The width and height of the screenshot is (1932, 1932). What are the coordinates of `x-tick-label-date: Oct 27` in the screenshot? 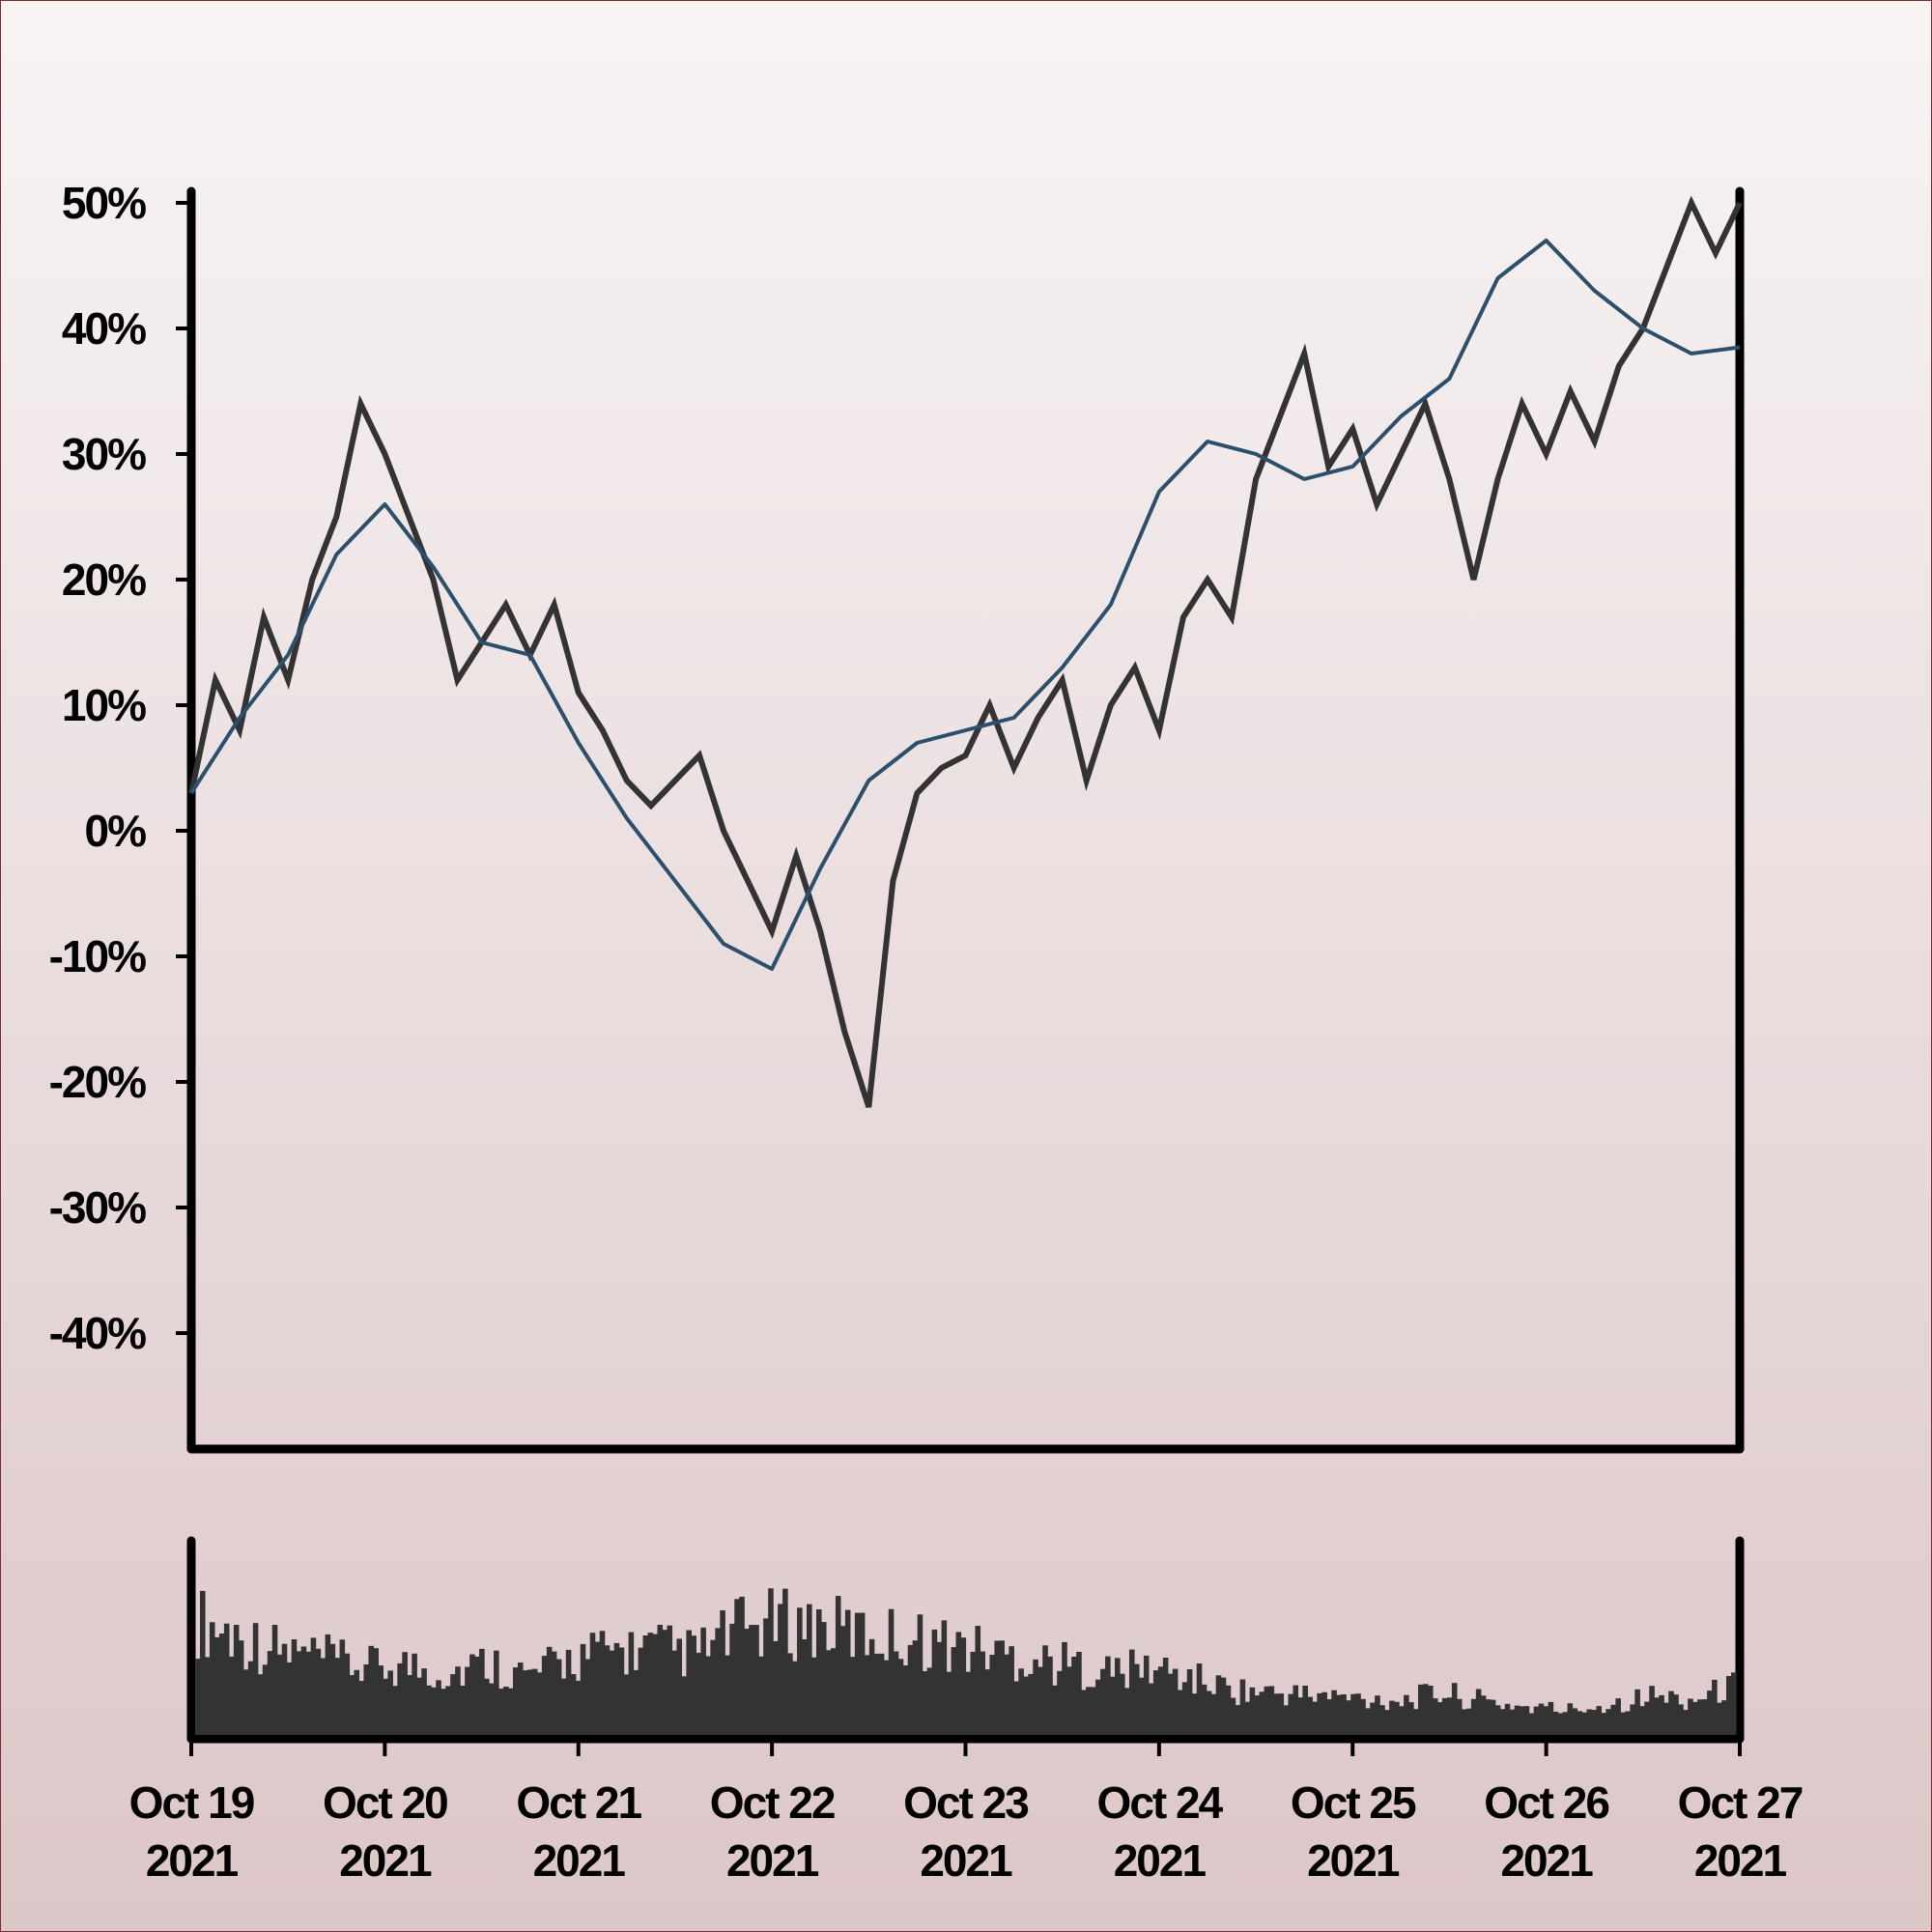 It's located at (1740, 1802).